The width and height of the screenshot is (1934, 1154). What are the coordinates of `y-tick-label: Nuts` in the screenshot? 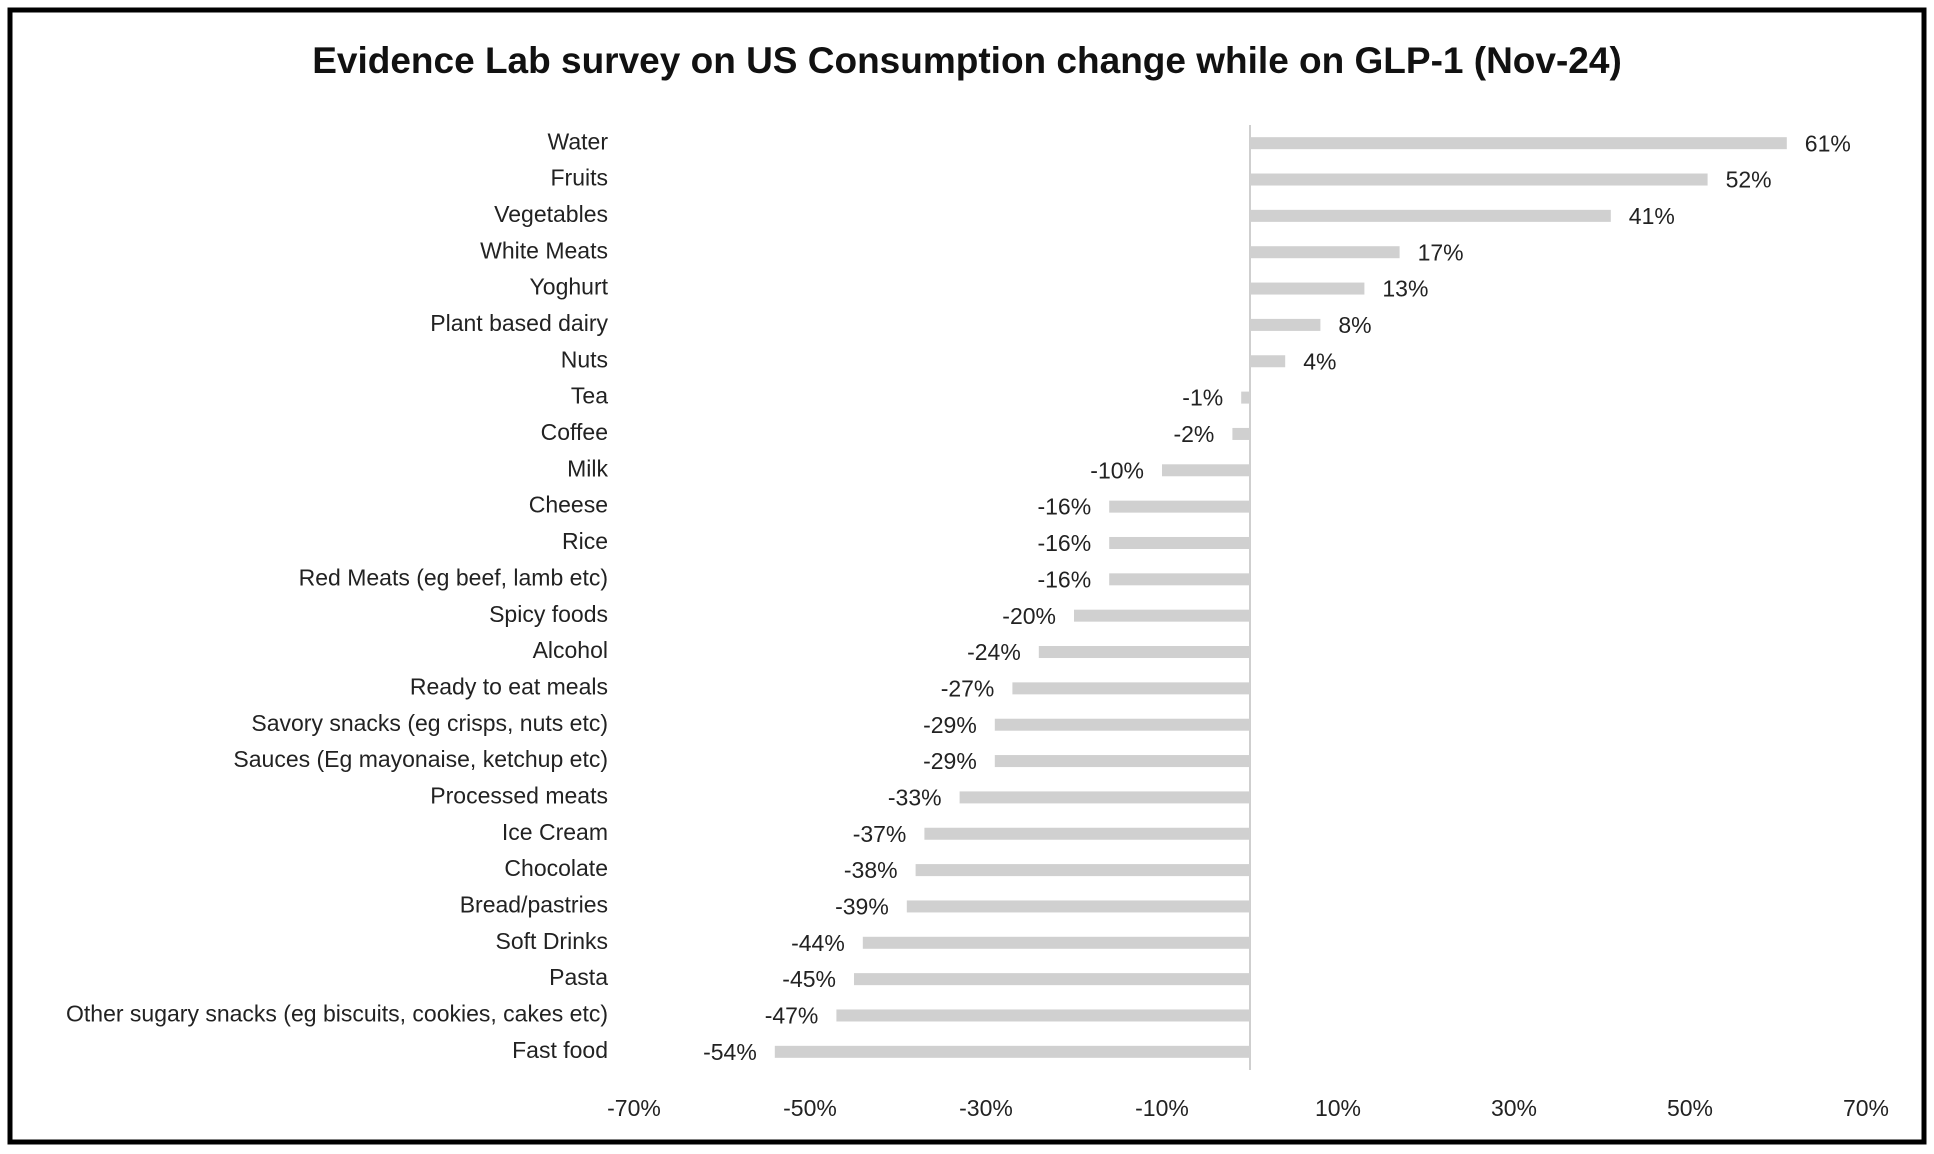 It's located at (584, 359).